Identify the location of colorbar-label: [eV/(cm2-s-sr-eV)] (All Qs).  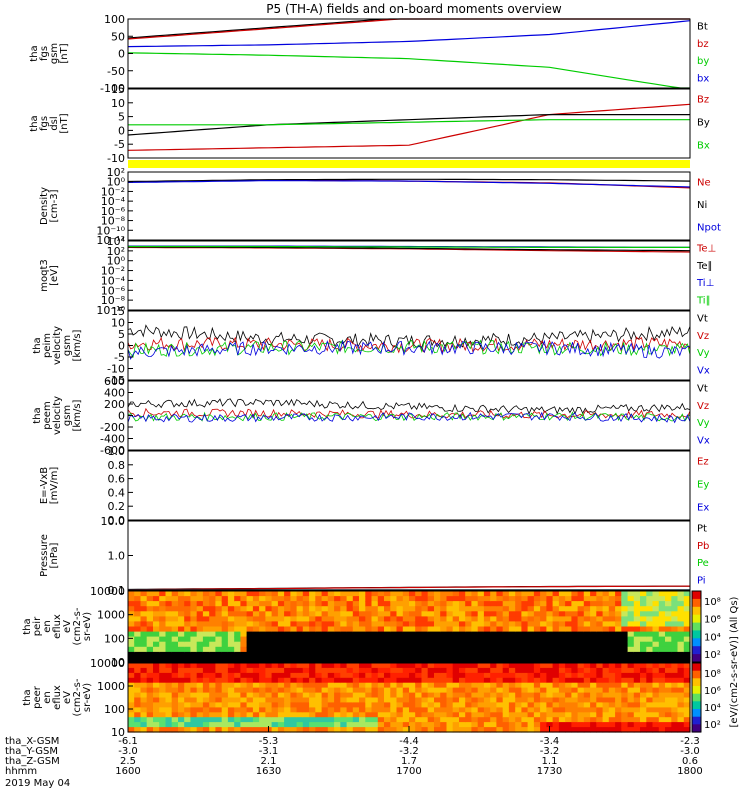
(734, 661).